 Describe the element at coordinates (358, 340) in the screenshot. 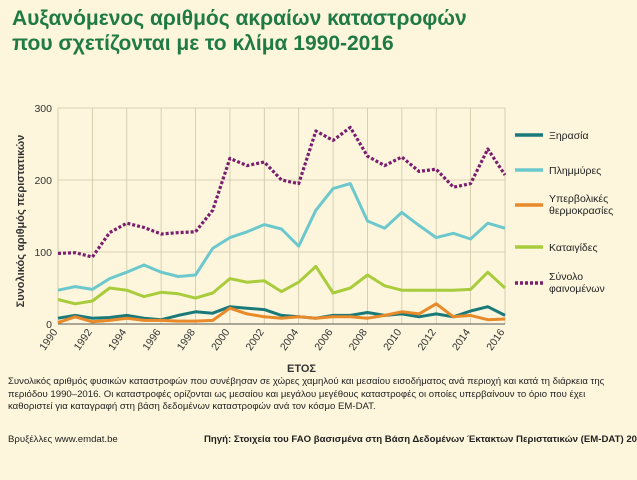

I see `x-tick-label: 2008` at that location.